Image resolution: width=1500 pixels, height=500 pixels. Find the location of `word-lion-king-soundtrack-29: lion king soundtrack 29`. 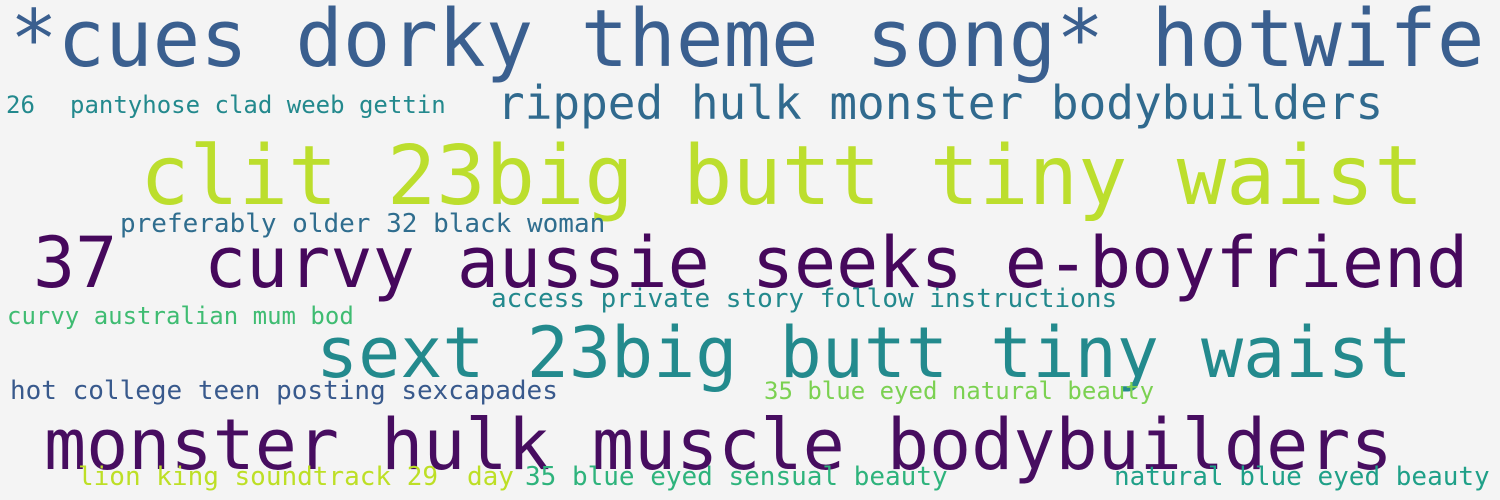

word-lion-king-soundtrack-29: lion king soundtrack 29 is located at coordinates (258, 477).